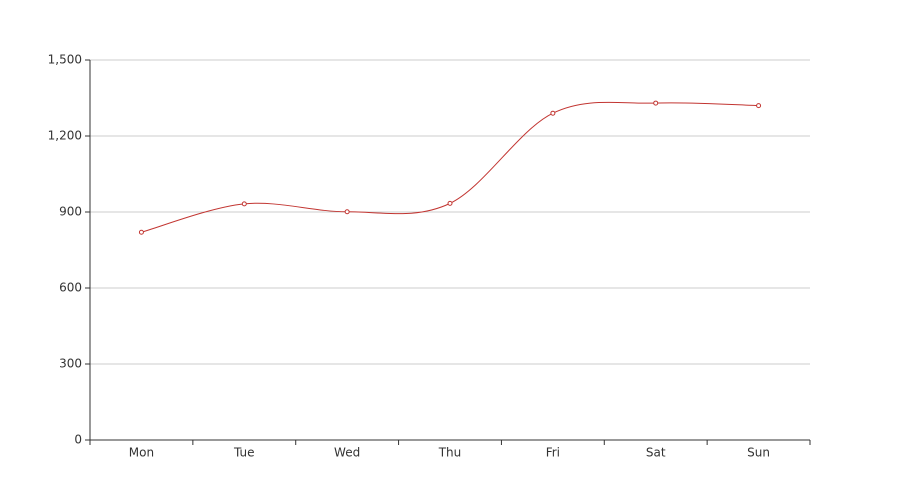 Image resolution: width=900 pixels, height=500 pixels. I want to click on x-tick-label: Thu, so click(450, 453).